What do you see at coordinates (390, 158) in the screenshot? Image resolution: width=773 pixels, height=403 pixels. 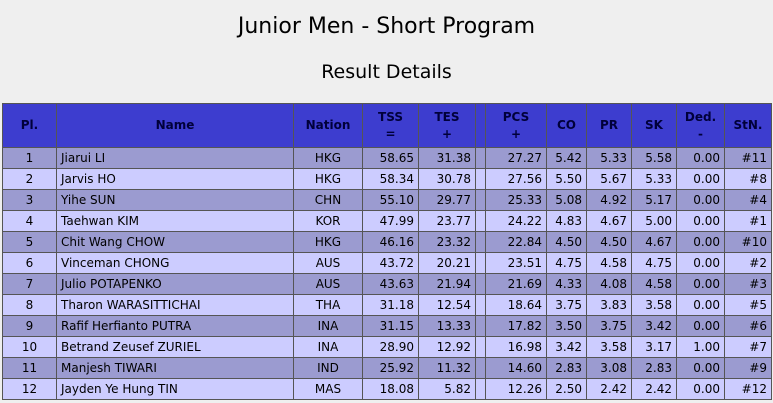 I see `cell: 58.65` at bounding box center [390, 158].